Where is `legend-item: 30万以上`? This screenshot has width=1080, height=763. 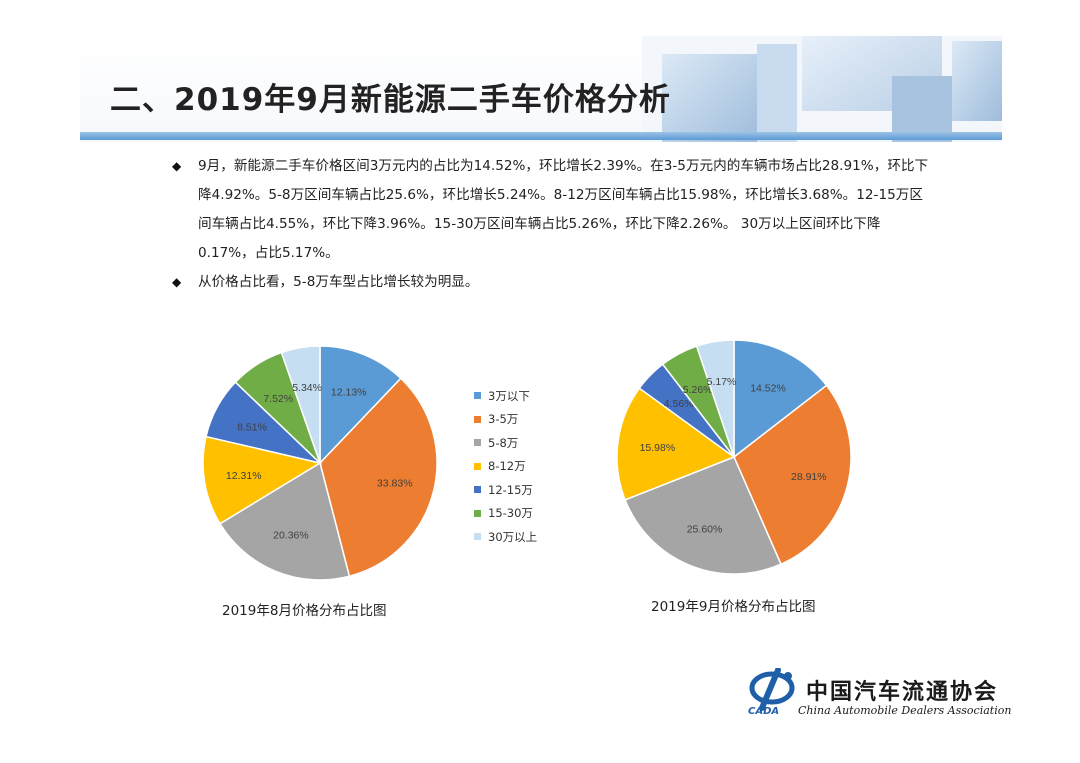 legend-item: 30万以上 is located at coordinates (505, 537).